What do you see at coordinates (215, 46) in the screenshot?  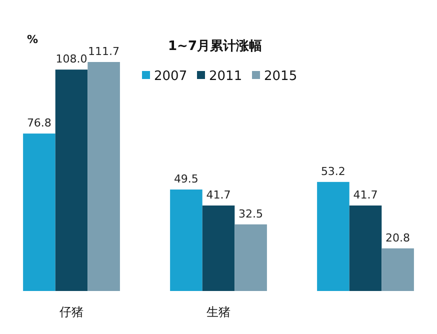 I see `chart-title: 1~7月累计涨幅` at bounding box center [215, 46].